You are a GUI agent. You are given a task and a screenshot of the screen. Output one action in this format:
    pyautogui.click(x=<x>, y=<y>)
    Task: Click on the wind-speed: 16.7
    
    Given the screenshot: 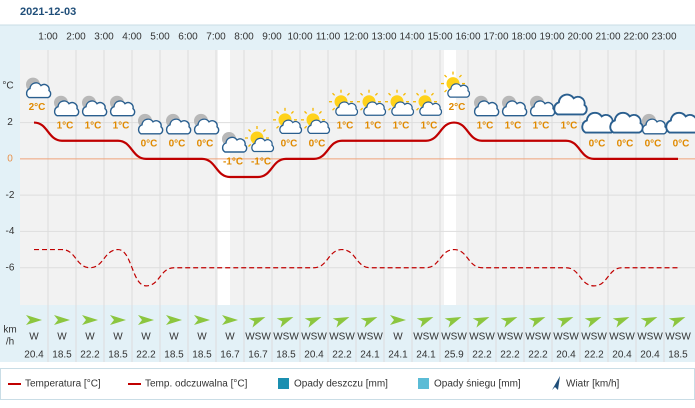 What is the action you would take?
    pyautogui.click(x=258, y=355)
    